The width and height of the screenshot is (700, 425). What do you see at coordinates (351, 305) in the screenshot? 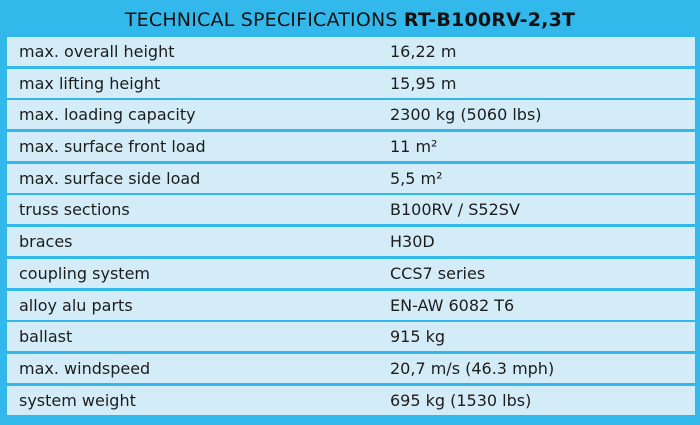
I see `spec-row-alloy-parts: alloy alu parts EN-AW 6082 T6` at bounding box center [351, 305].